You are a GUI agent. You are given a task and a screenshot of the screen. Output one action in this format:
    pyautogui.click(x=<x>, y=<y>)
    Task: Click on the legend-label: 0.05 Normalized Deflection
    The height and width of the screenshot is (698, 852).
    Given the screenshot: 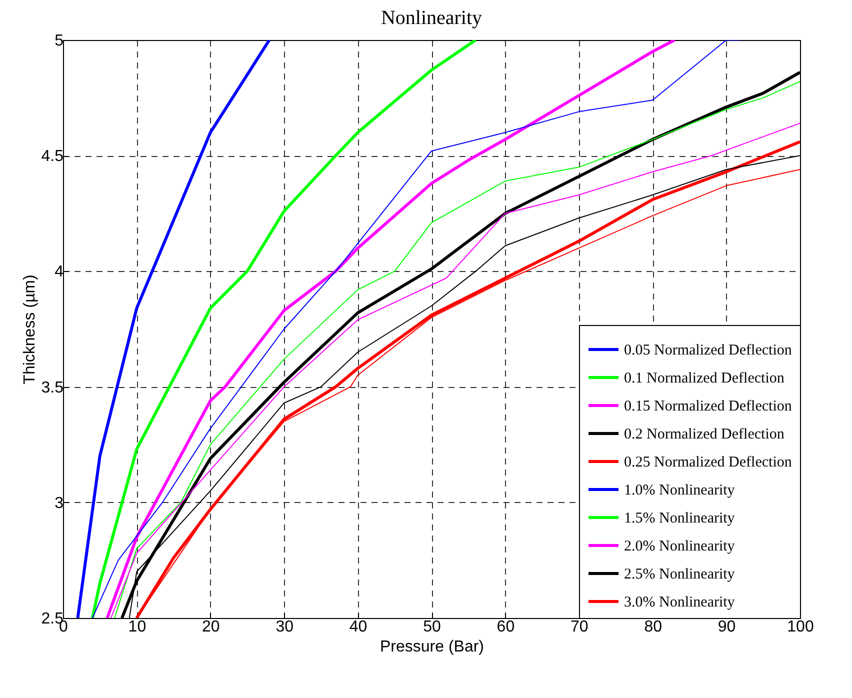 What is the action you would take?
    pyautogui.click(x=708, y=350)
    